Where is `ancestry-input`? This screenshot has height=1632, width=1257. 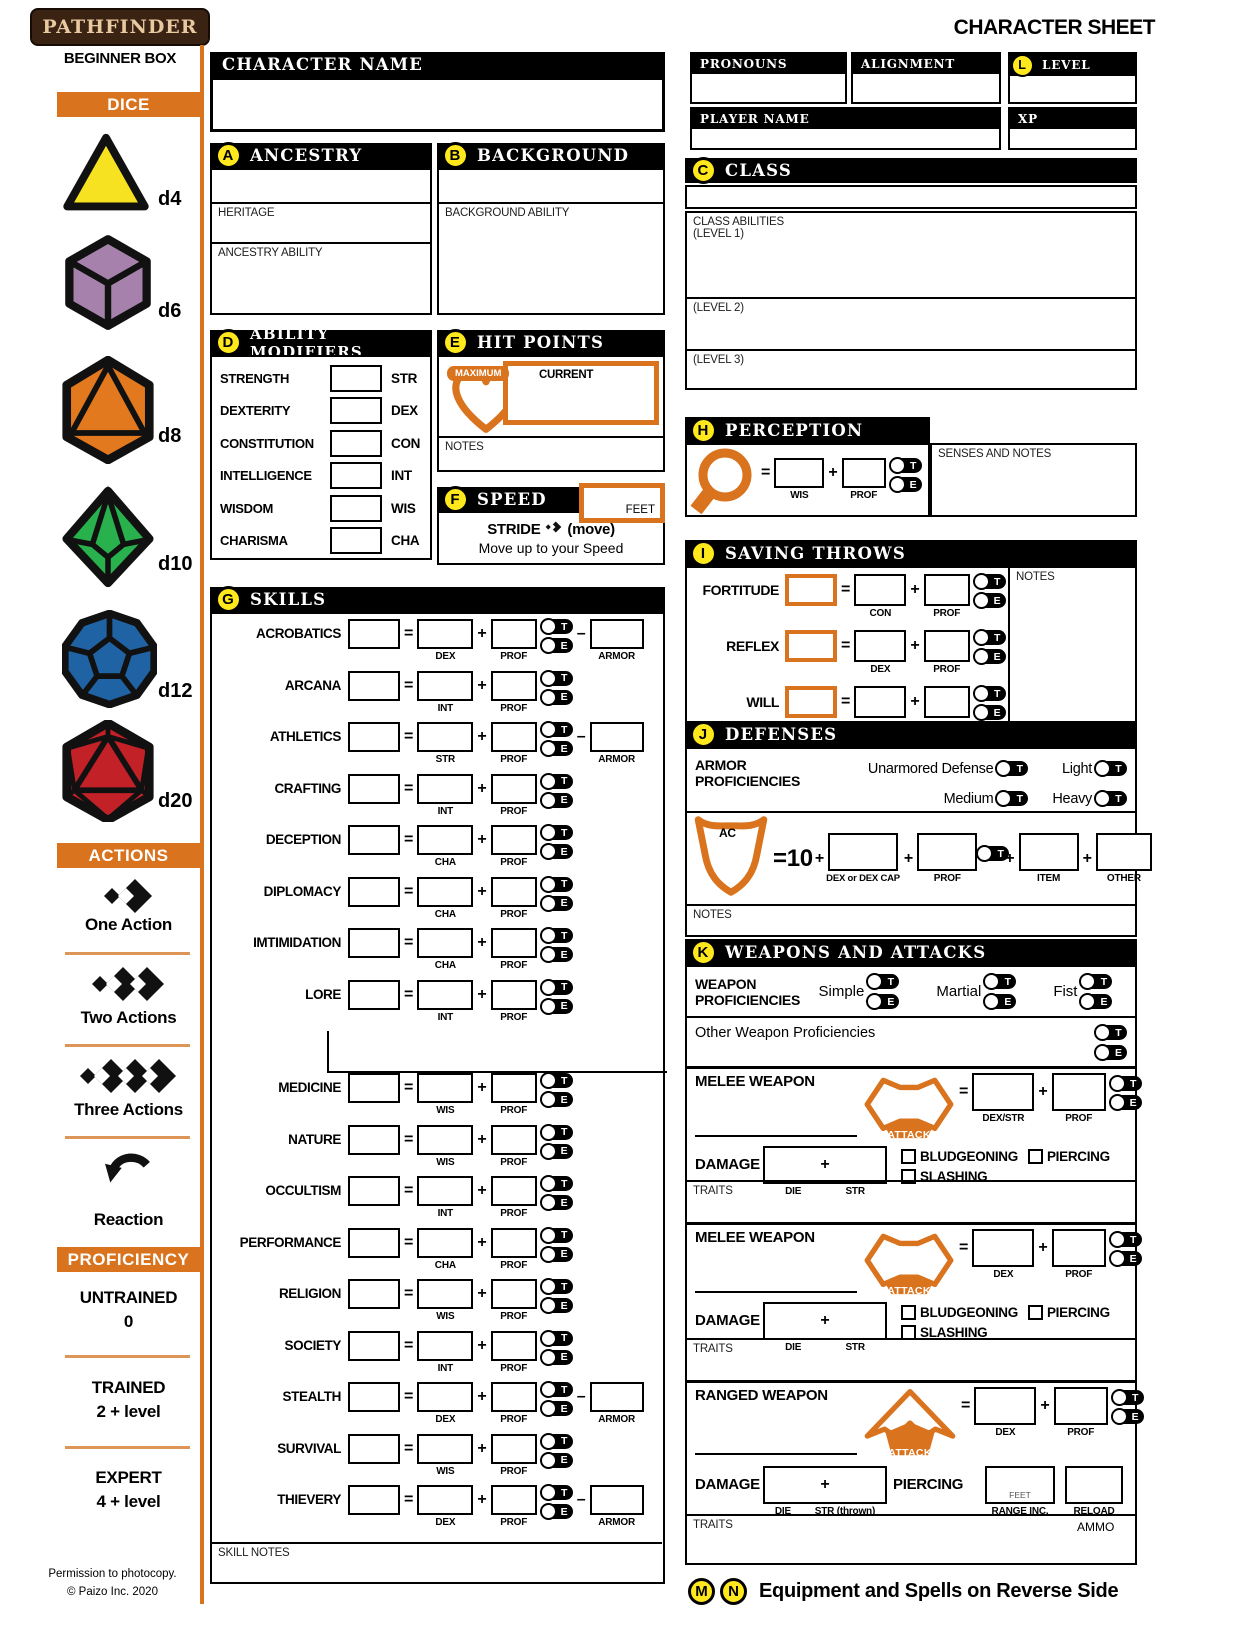 ancestry-input is located at coordinates (321, 186).